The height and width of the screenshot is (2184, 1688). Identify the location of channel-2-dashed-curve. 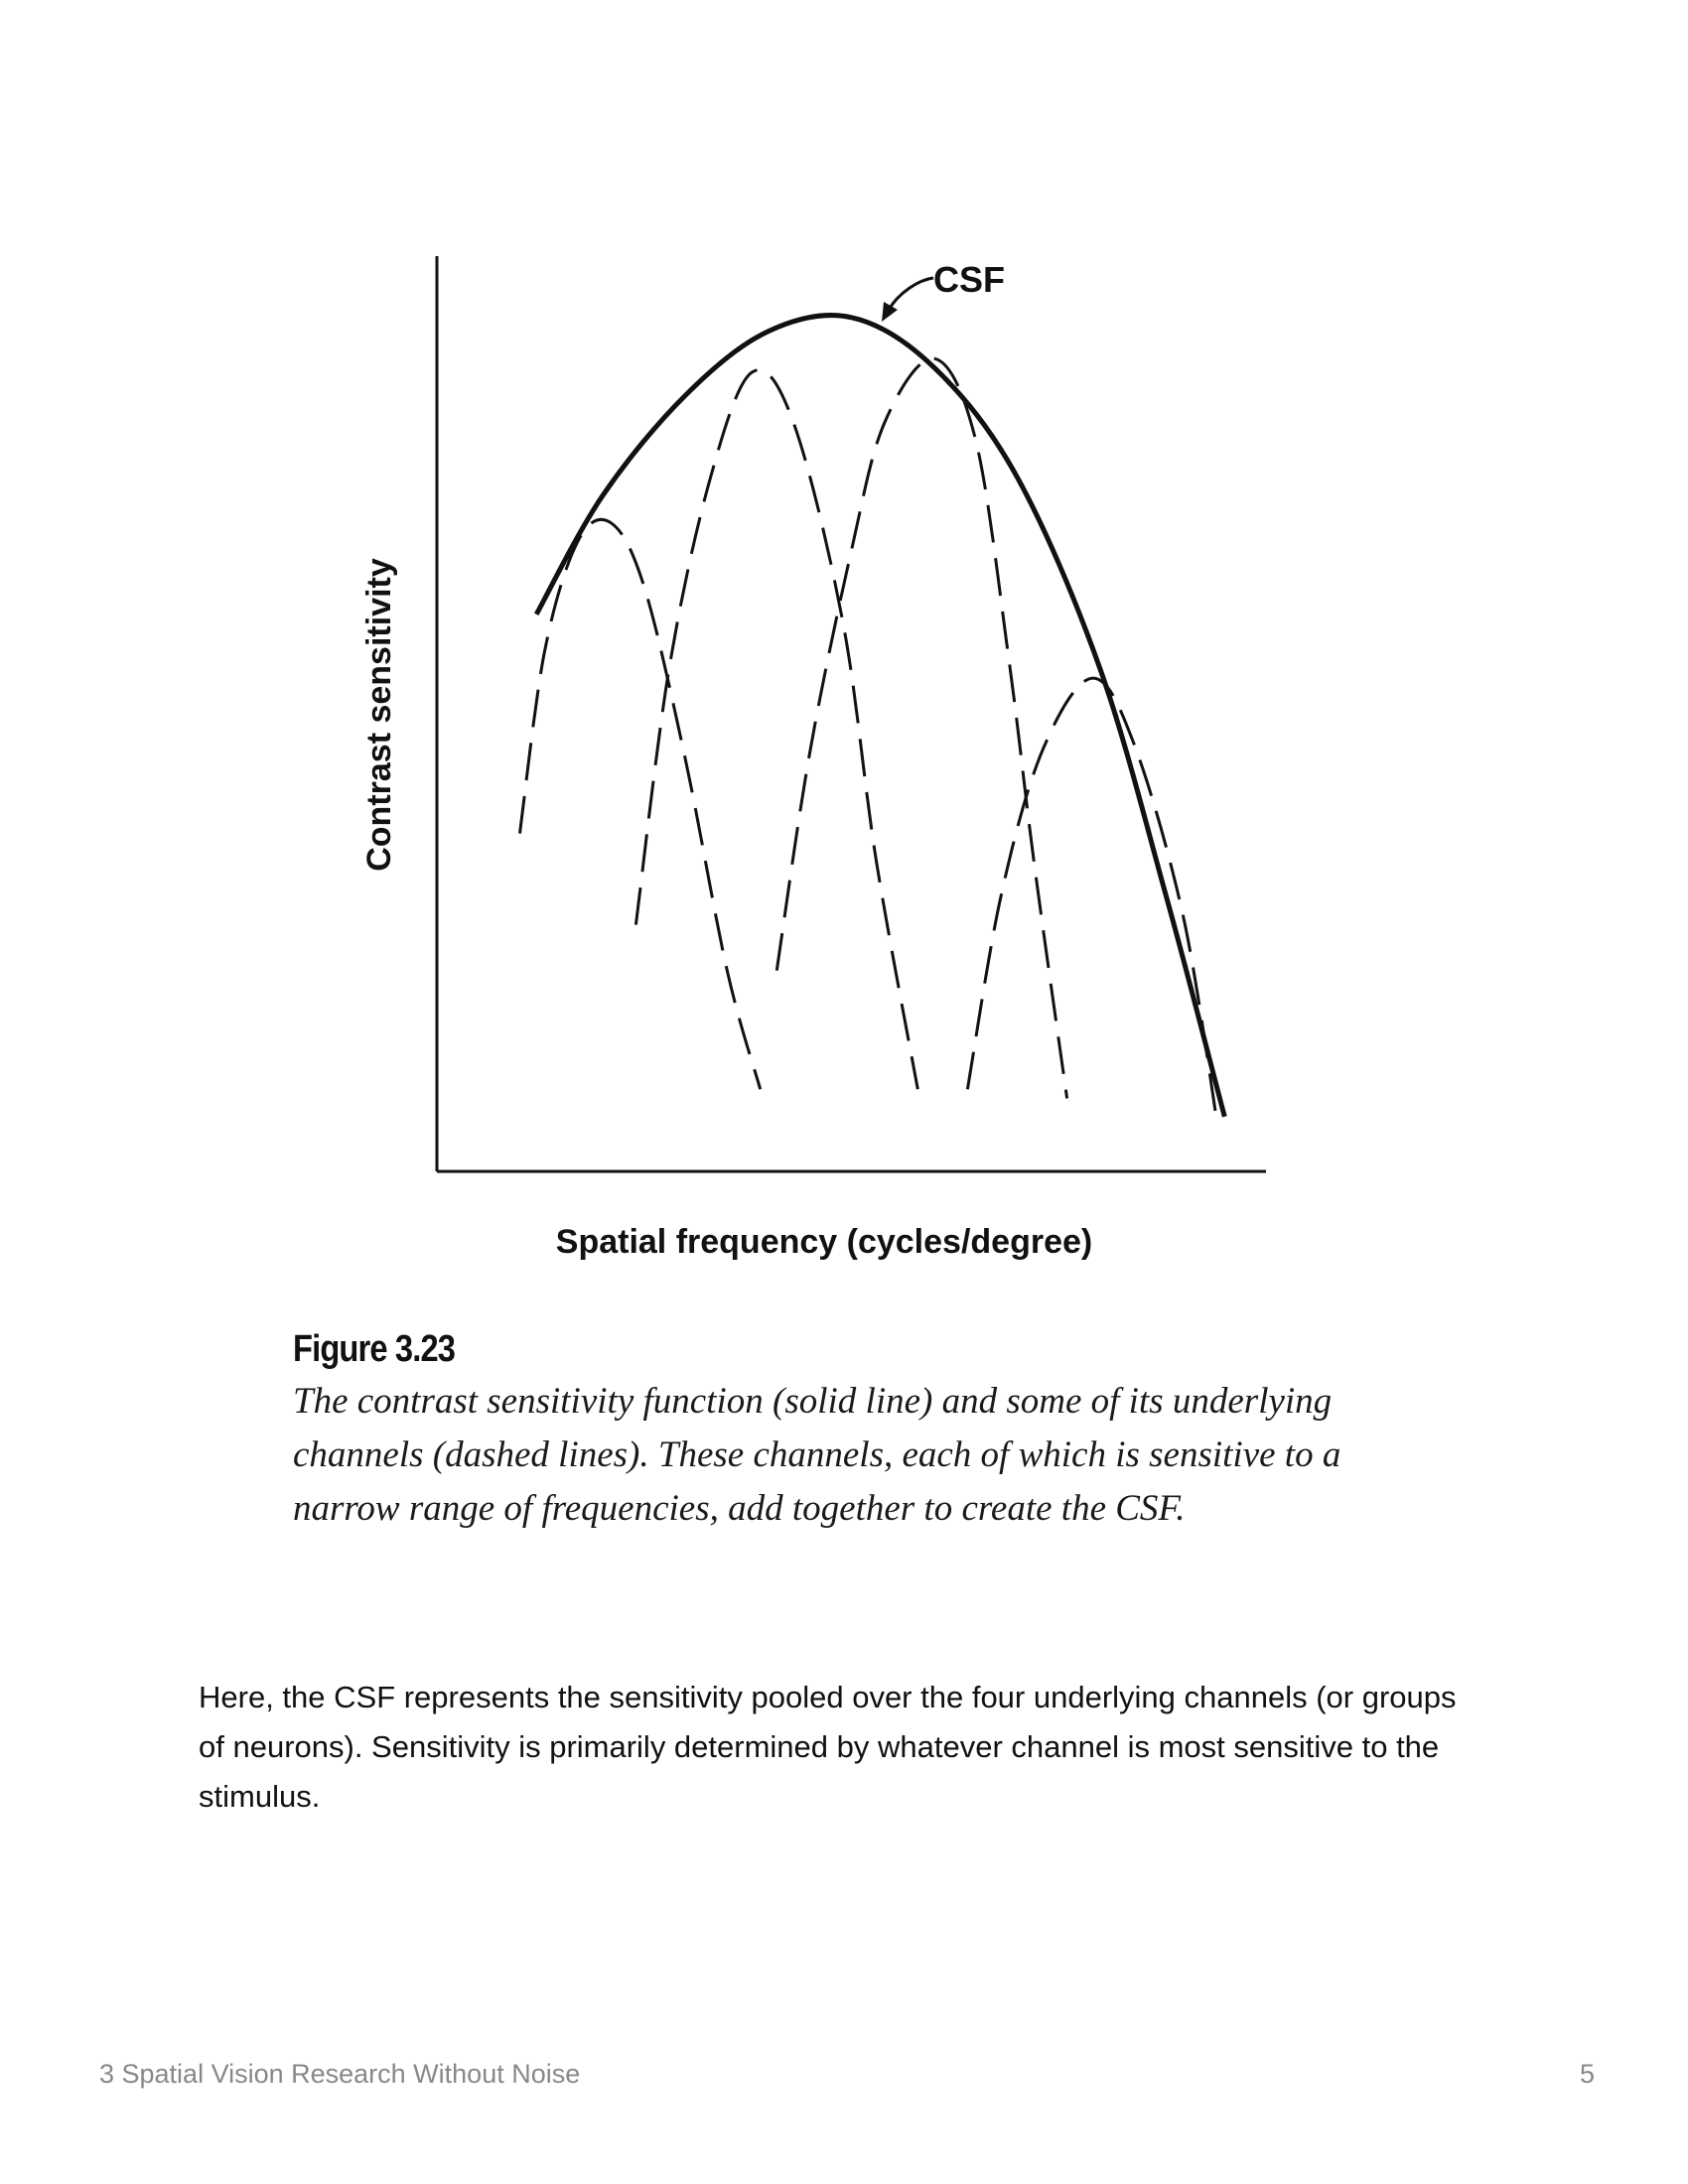
(776, 729).